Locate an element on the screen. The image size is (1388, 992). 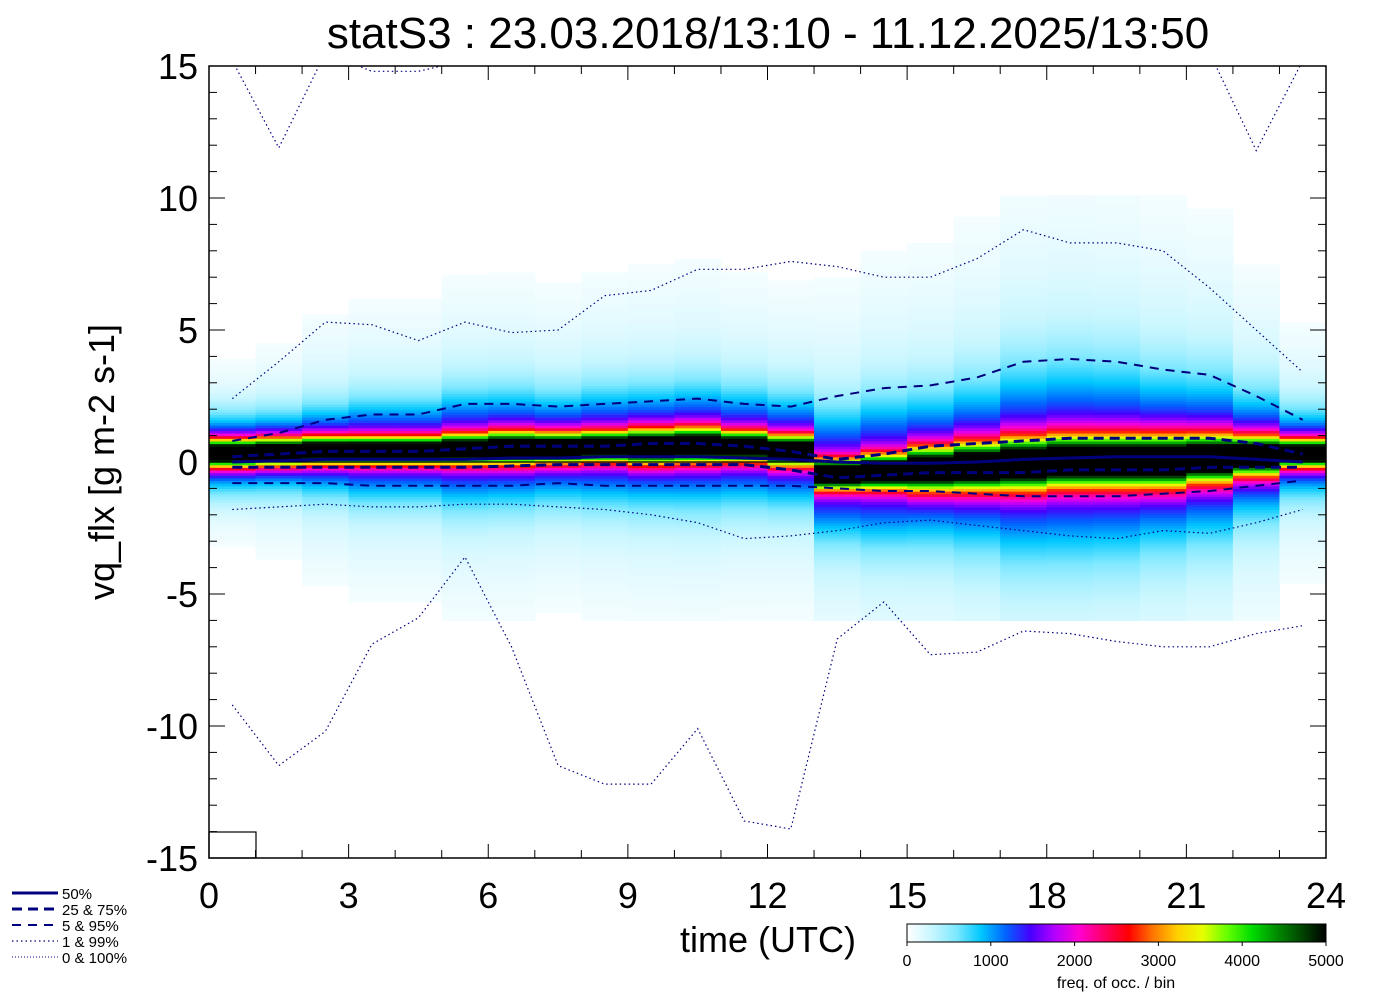
quantile-line-5-95-upper- is located at coordinates (768, 399).